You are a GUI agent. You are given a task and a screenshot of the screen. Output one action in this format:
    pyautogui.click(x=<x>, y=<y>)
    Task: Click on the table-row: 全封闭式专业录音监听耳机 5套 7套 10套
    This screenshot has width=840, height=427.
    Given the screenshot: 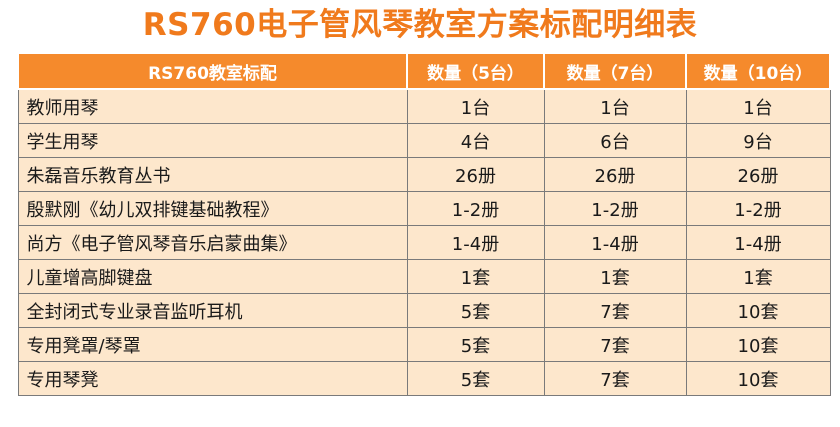 What is the action you would take?
    pyautogui.click(x=424, y=310)
    